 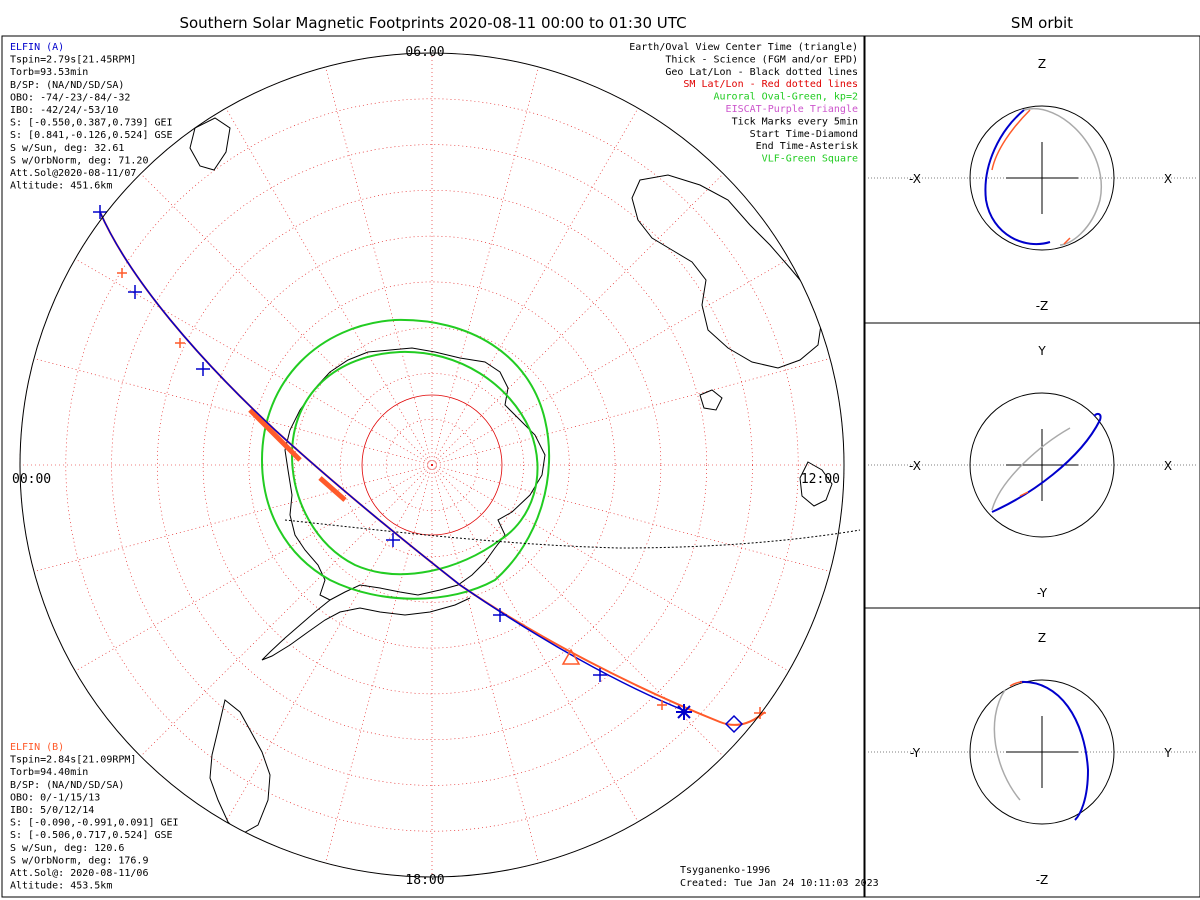 What do you see at coordinates (820, 479) in the screenshot?
I see `mlt-label-right: 12:00` at bounding box center [820, 479].